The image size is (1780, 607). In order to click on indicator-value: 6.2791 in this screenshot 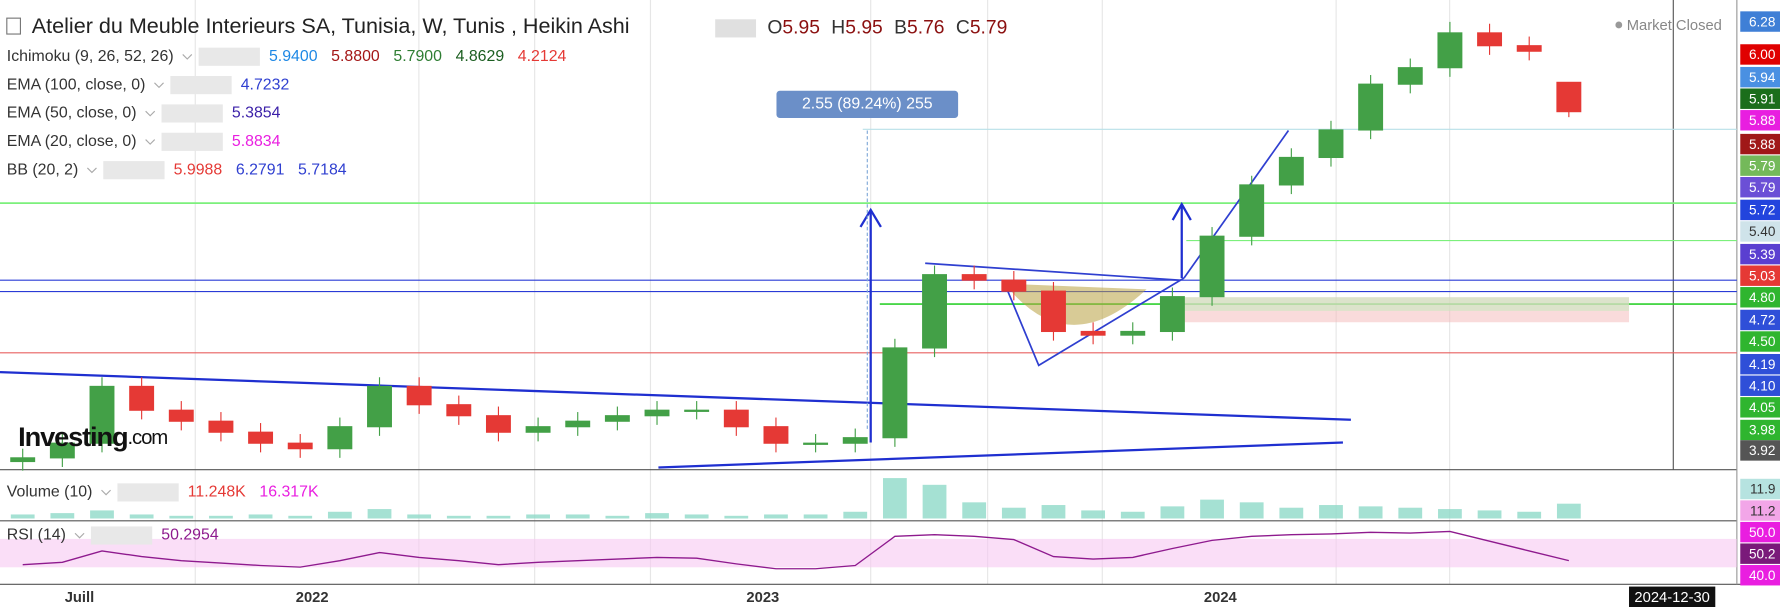, I will do `click(260, 169)`.